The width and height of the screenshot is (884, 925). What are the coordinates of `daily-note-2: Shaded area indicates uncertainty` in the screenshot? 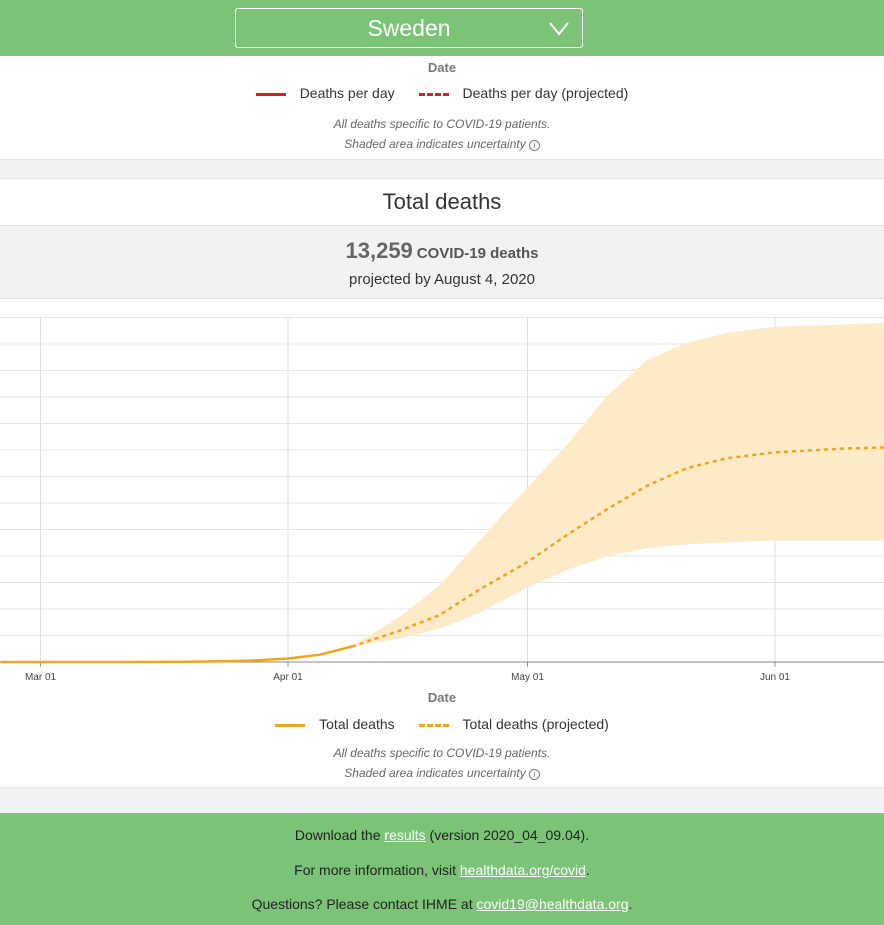 It's located at (435, 144).